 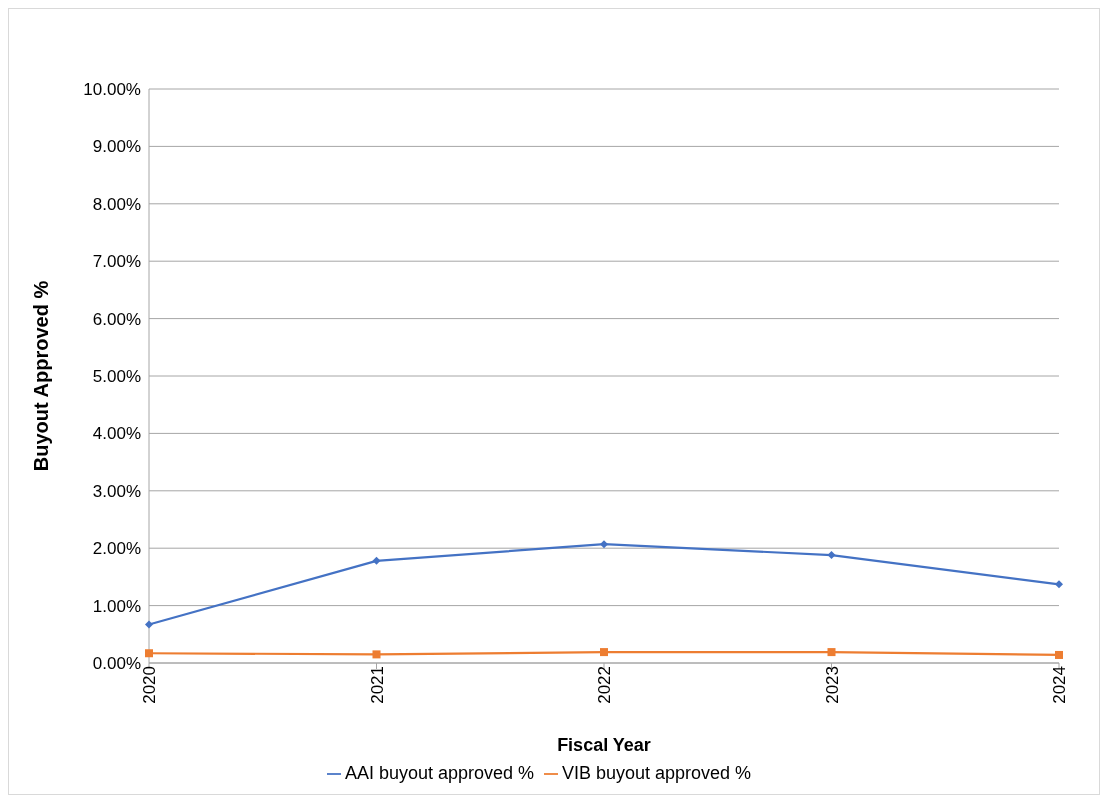 I want to click on y-tick-label: 0.00%, so click(x=116, y=664).